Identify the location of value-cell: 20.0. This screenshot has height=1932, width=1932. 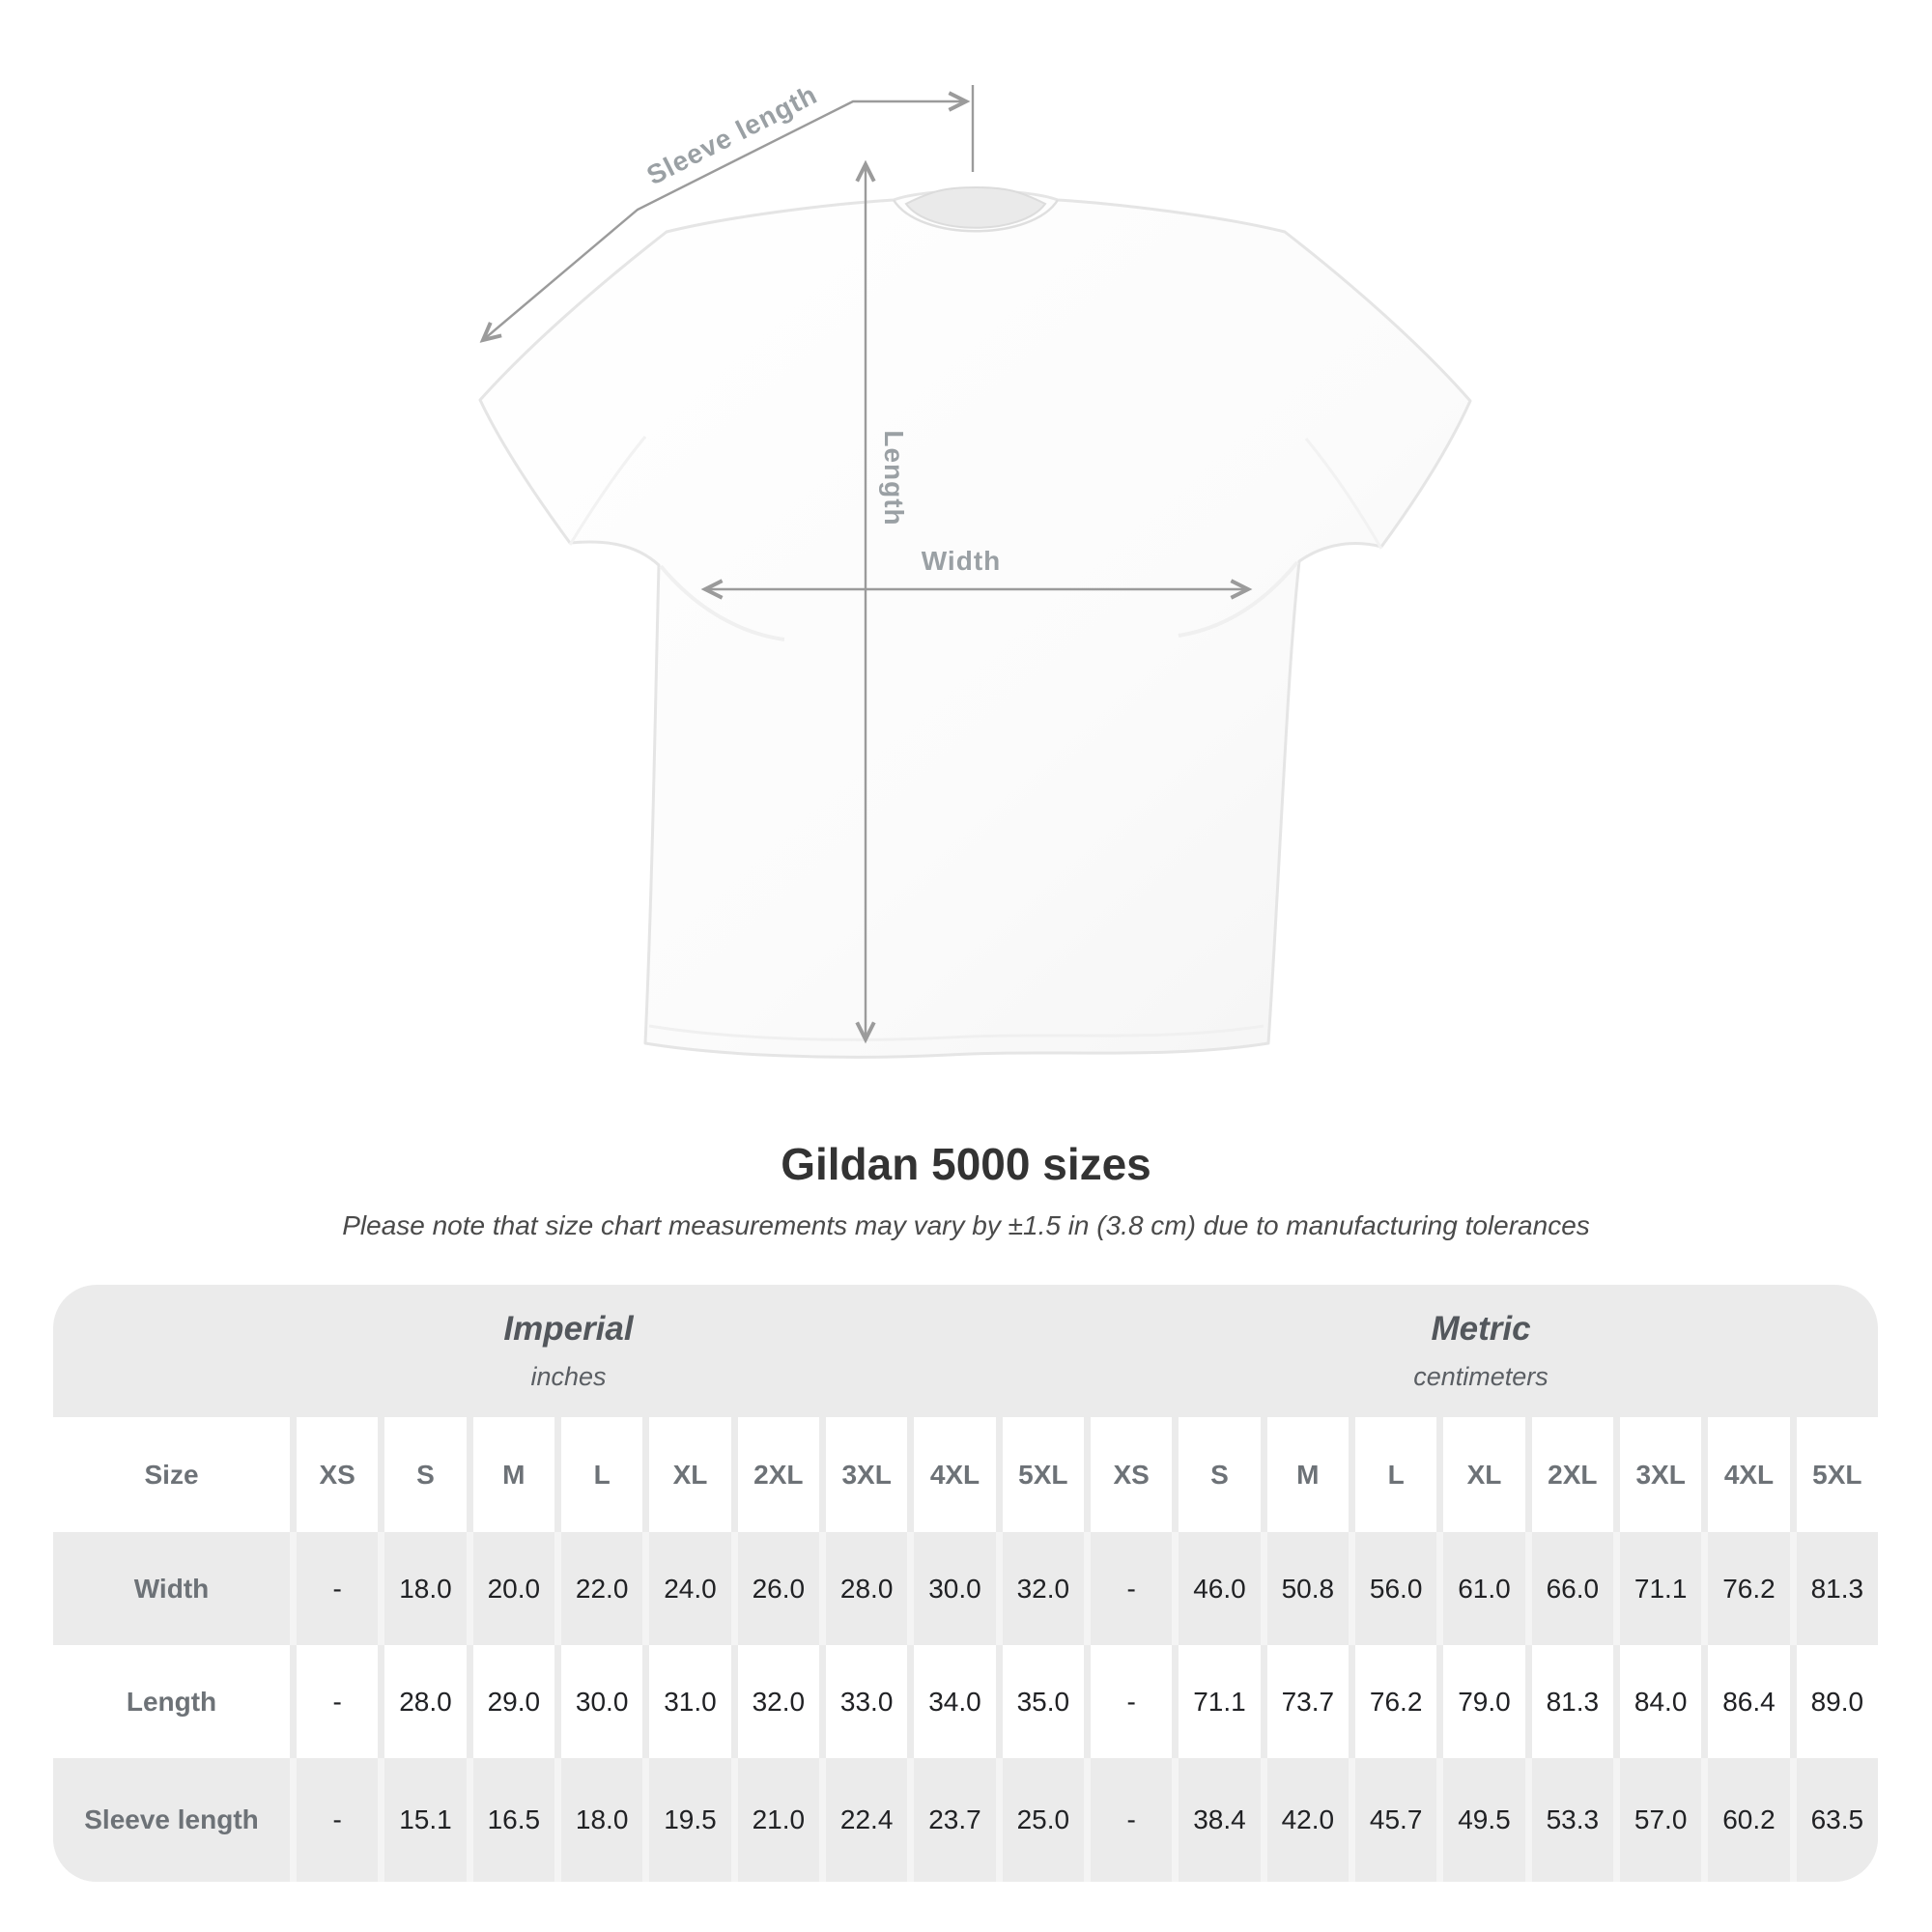
(510, 1588).